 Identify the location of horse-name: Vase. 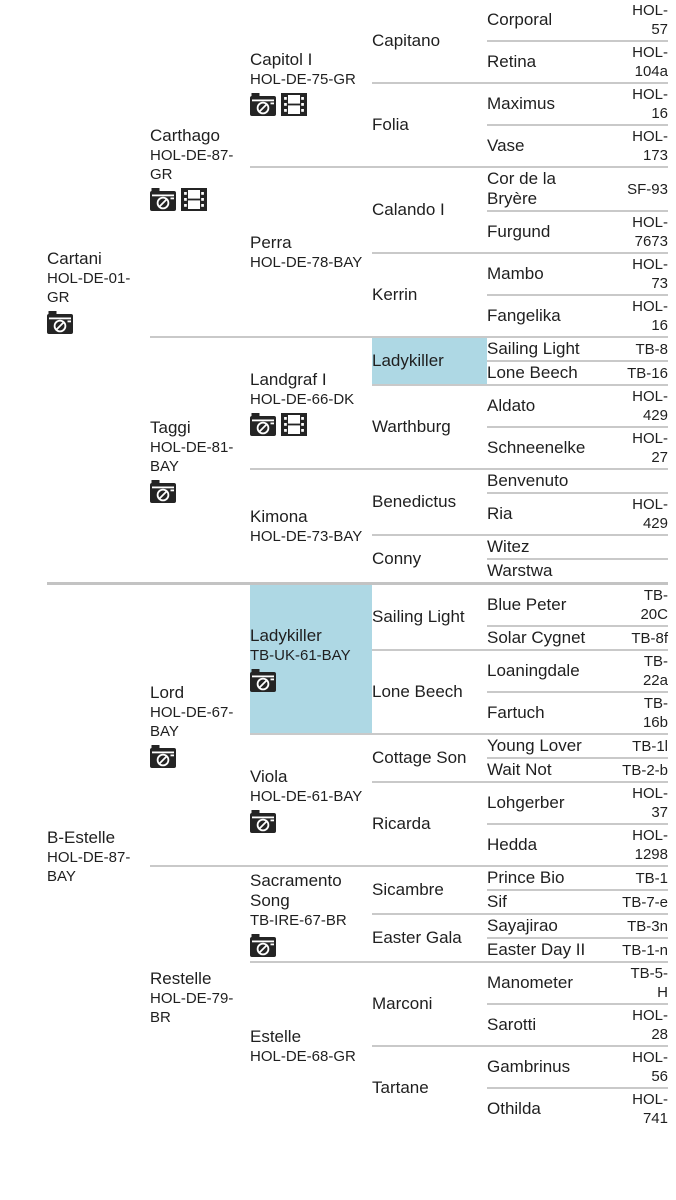
(506, 145).